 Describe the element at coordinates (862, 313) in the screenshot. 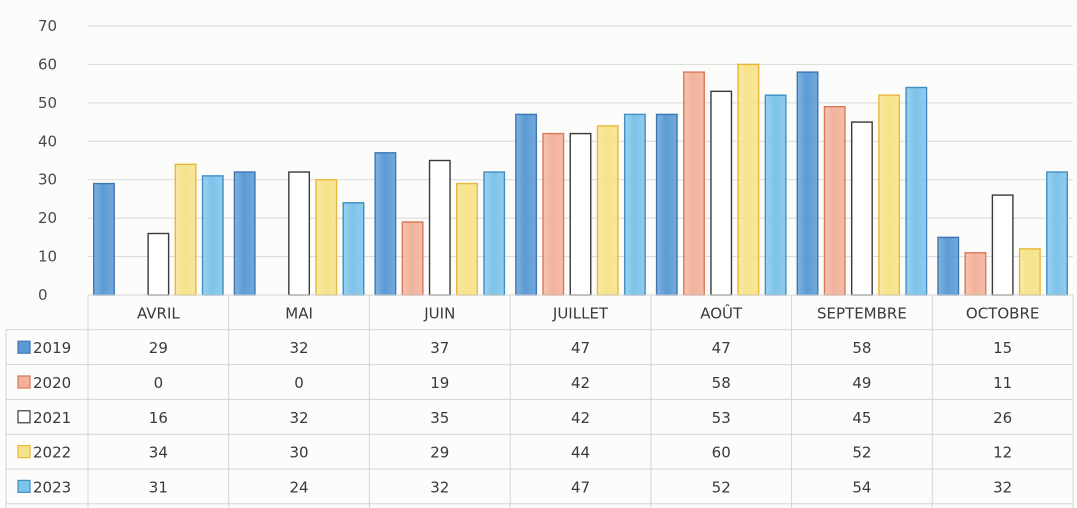

I see `category-label: SEPTEMBRE` at that location.